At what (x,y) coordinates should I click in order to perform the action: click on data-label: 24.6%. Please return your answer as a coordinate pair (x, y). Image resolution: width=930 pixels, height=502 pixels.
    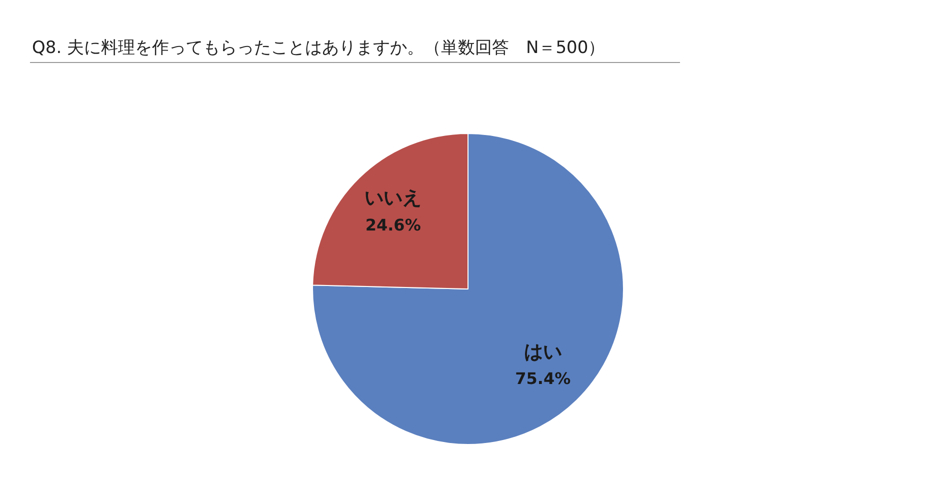
    Looking at the image, I should click on (393, 224).